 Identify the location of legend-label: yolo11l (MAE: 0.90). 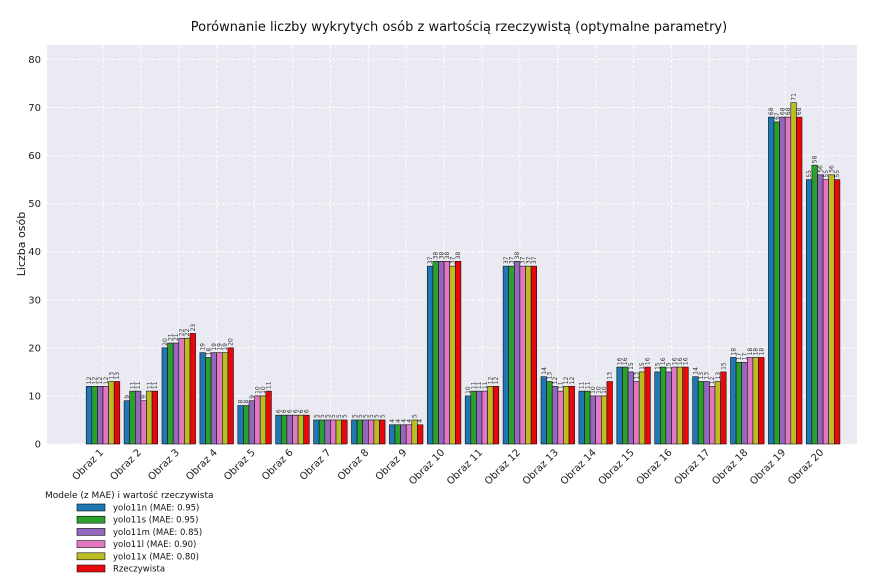
(154, 545).